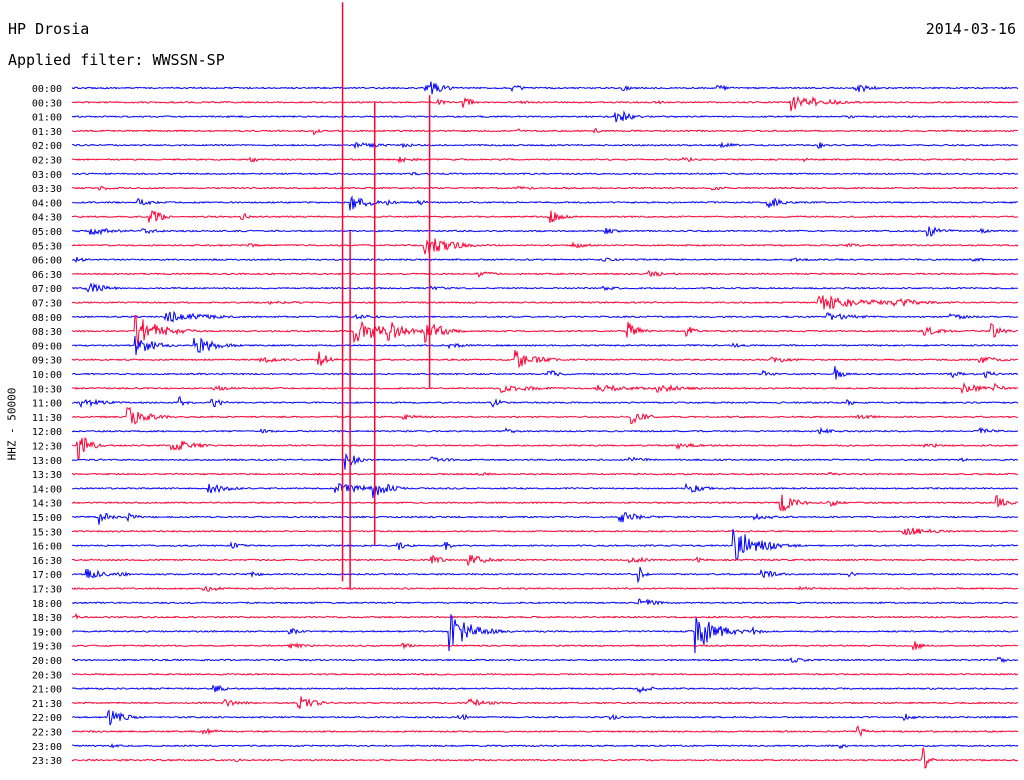 The height and width of the screenshot is (780, 1024). Describe the element at coordinates (47, 561) in the screenshot. I see `time-label: 16:30` at that location.